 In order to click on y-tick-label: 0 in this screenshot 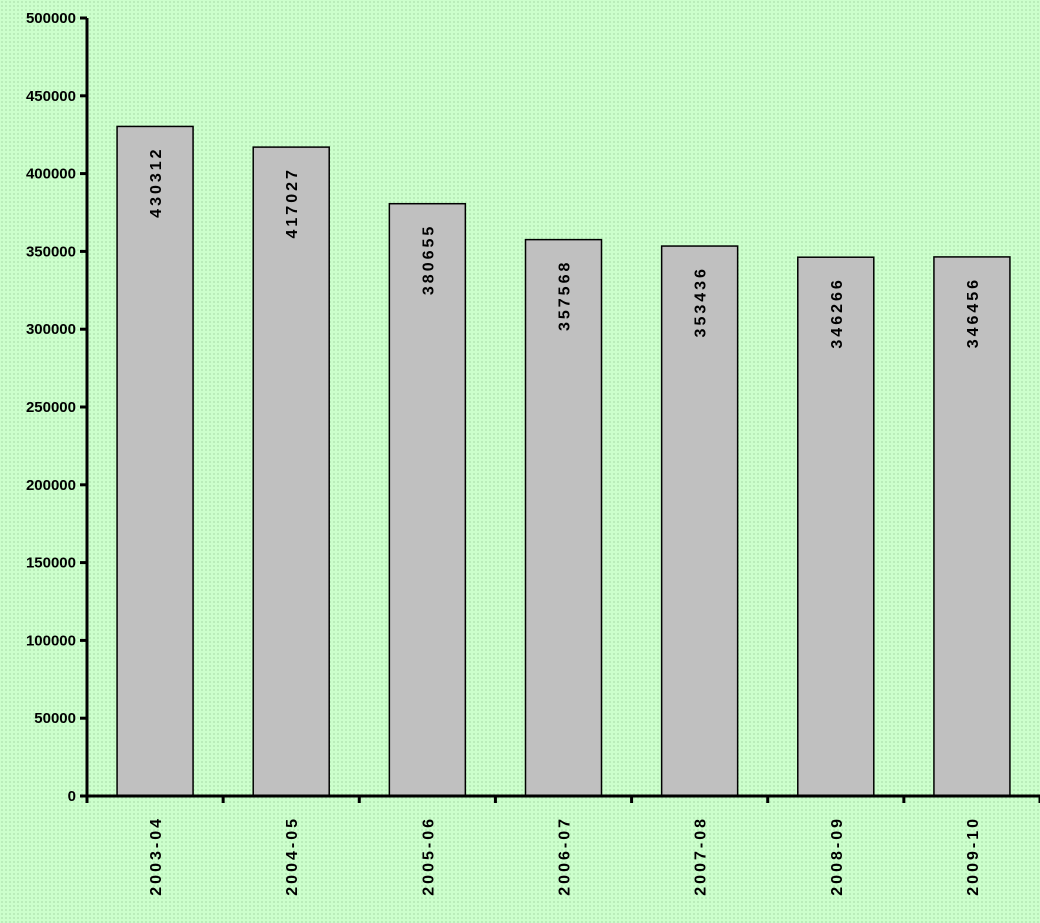, I will do `click(72, 796)`.